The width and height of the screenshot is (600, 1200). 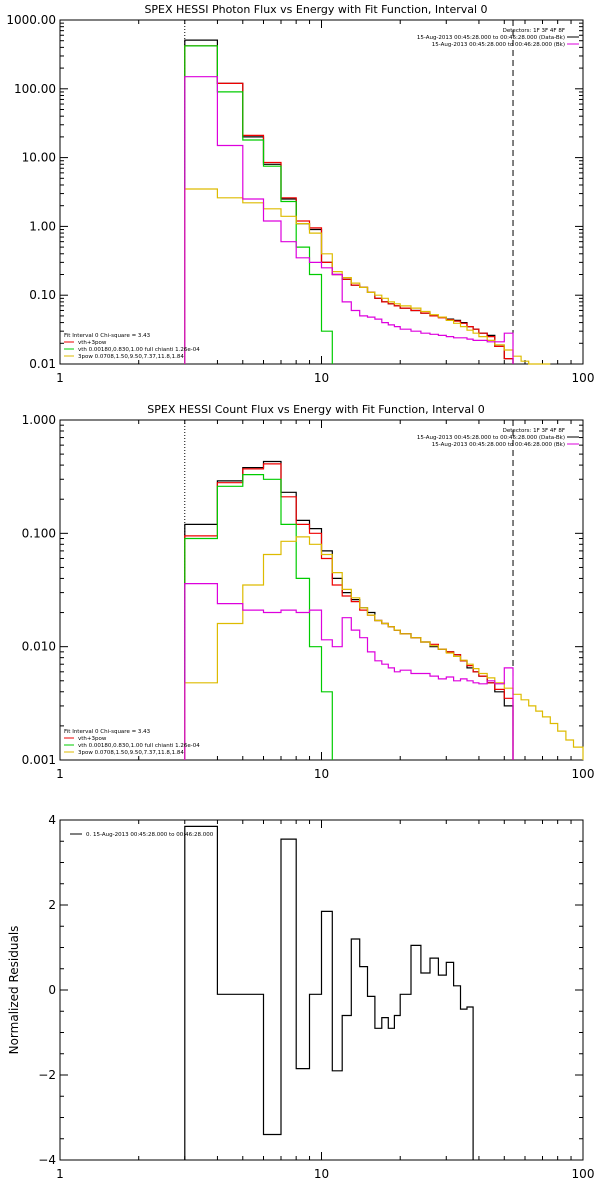 I want to click on y-tick-label: 4, so click(x=52, y=820).